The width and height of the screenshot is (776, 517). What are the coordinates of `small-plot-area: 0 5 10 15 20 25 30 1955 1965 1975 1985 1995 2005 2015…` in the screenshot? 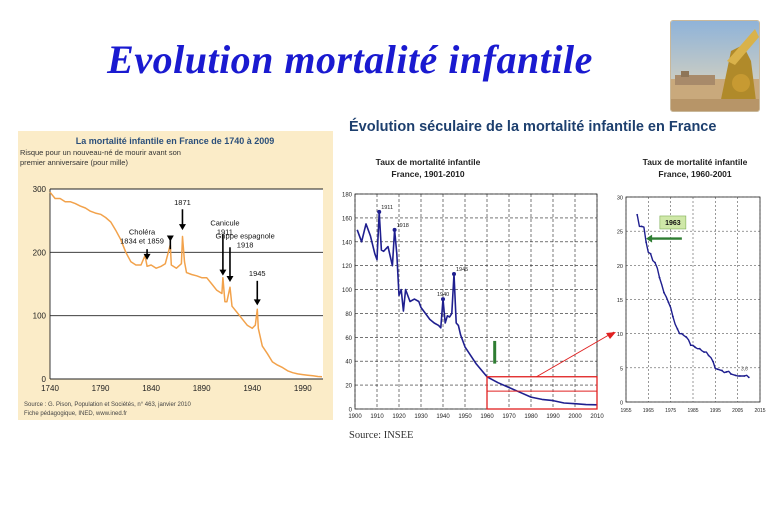 It's located at (691, 305).